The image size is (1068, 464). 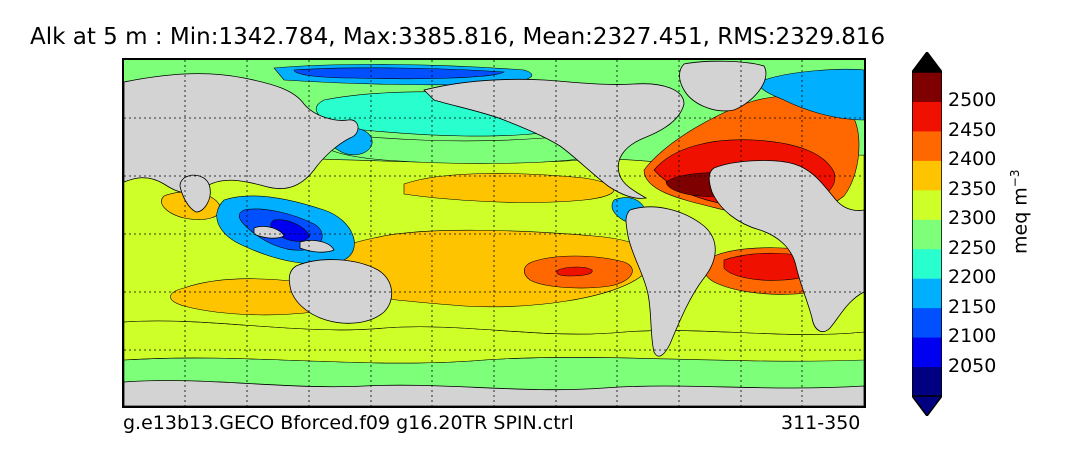 I want to click on colorbar-tick-label: 2150, so click(x=972, y=306).